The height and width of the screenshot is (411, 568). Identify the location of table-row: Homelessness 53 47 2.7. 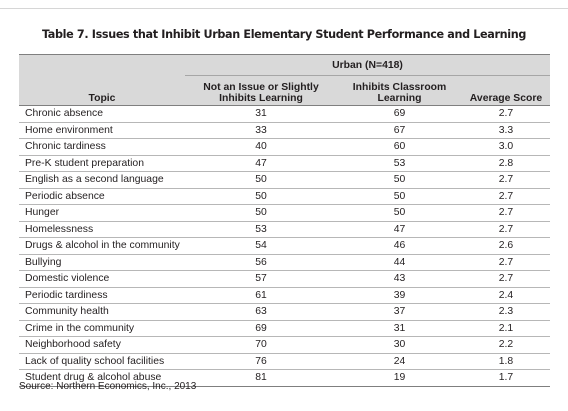
(284, 229).